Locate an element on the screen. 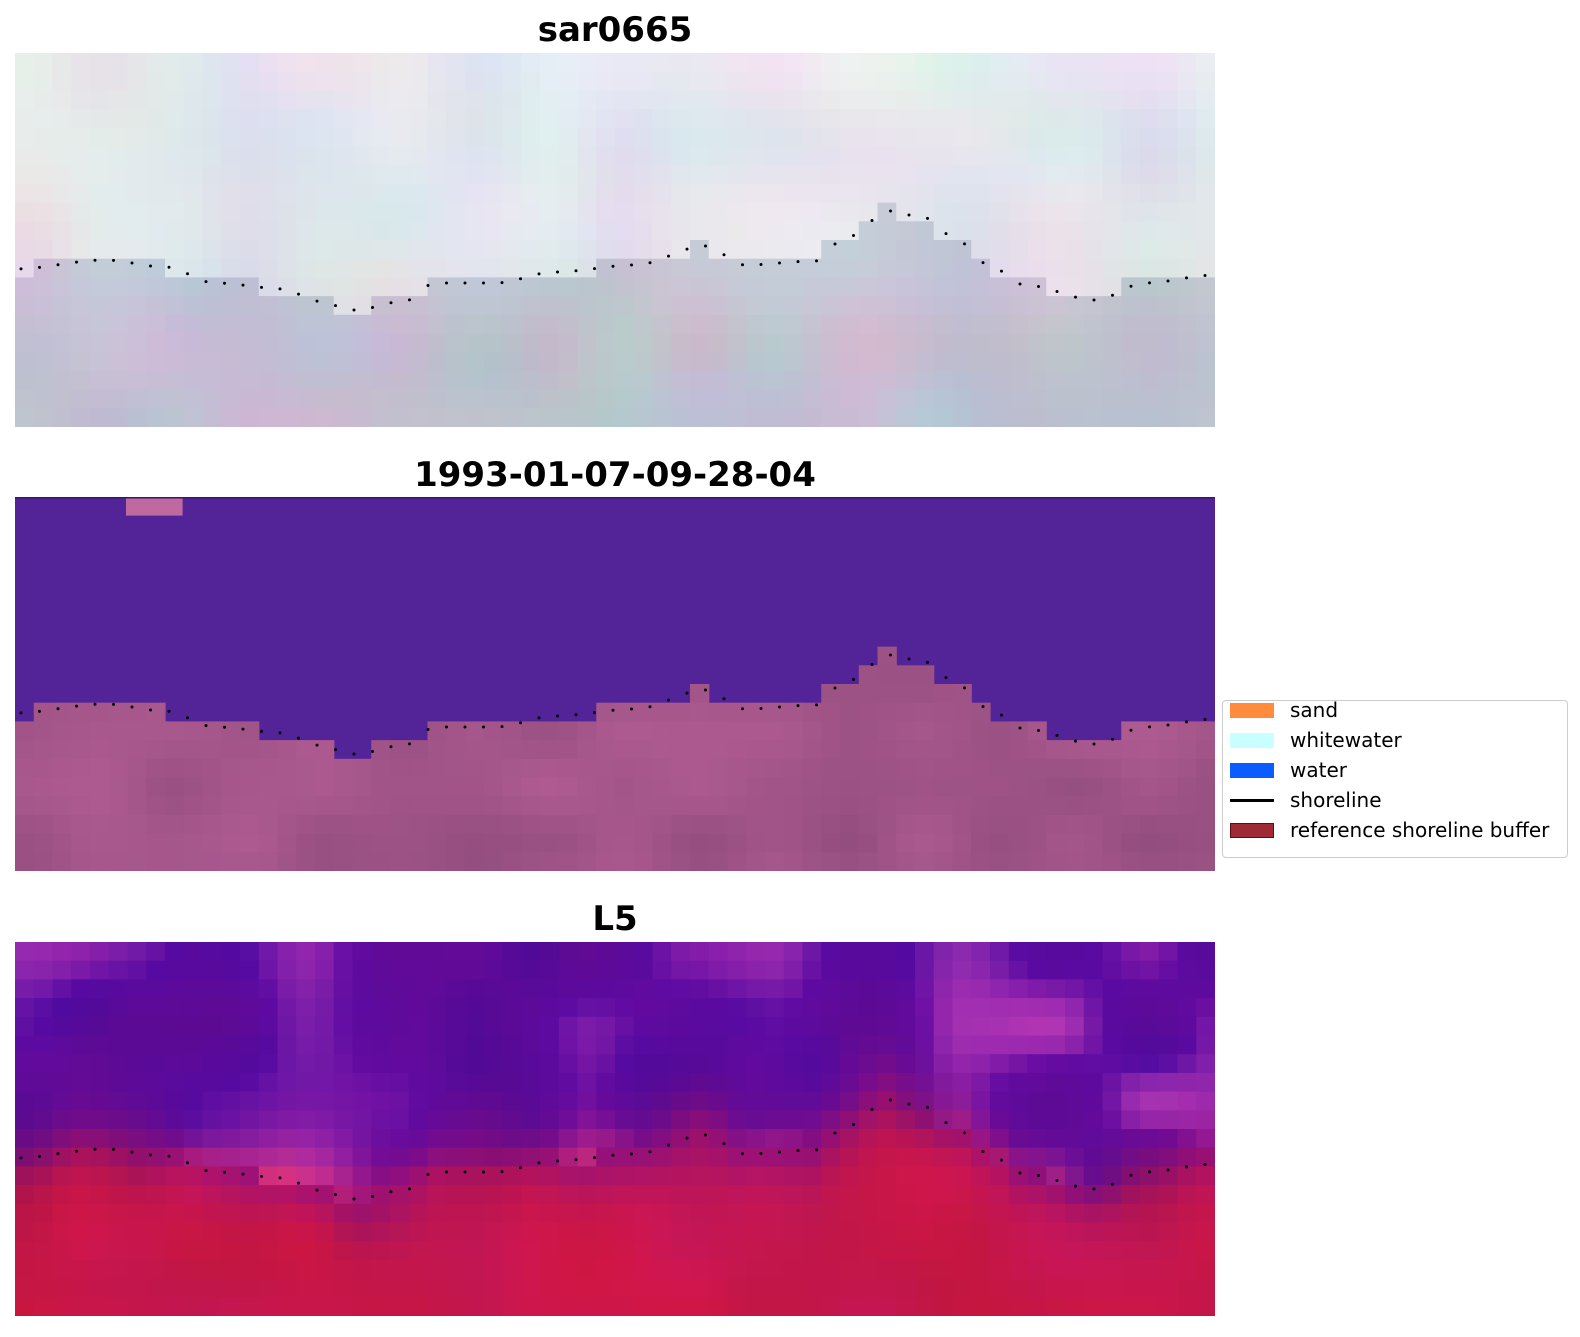 The height and width of the screenshot is (1337, 1580). buffer-swatch is located at coordinates (1252, 830).